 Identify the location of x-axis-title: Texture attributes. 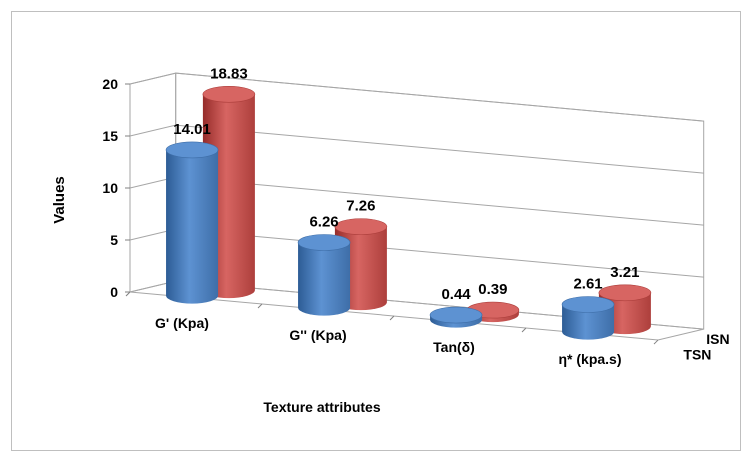
(321, 407).